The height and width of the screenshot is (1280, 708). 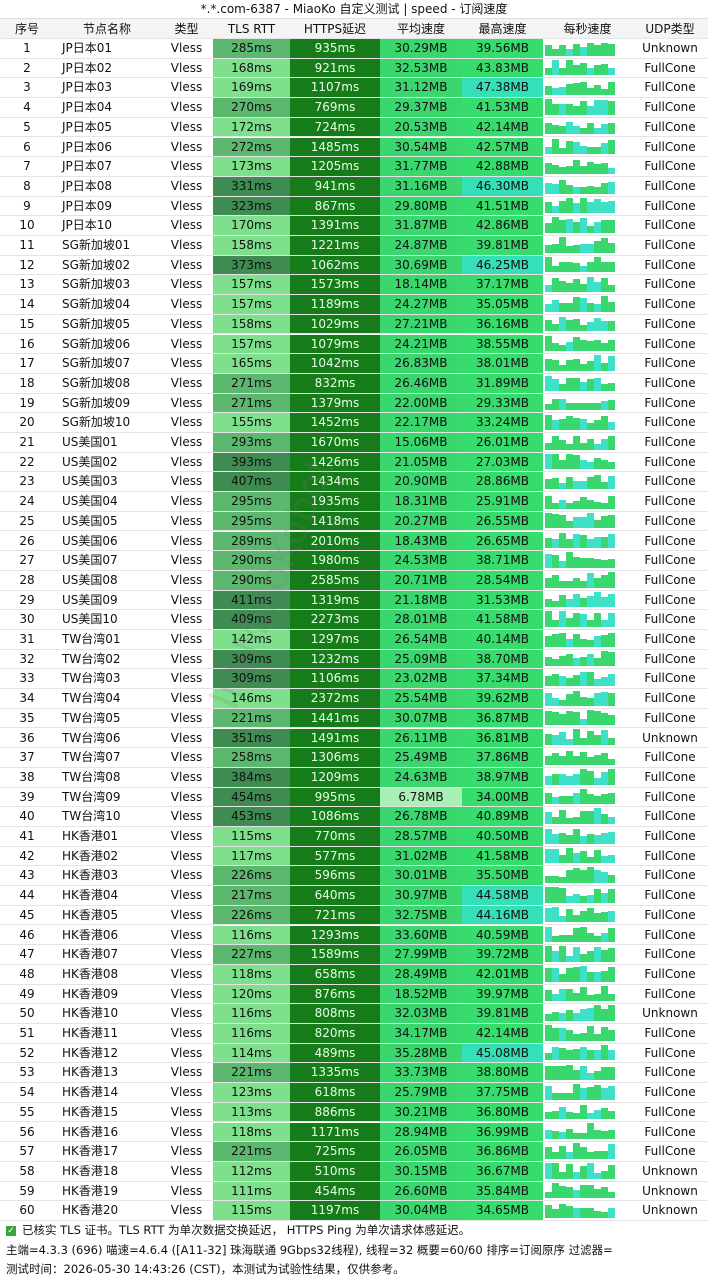 What do you see at coordinates (87, 126) in the screenshot?
I see `node-name: JP日本05` at bounding box center [87, 126].